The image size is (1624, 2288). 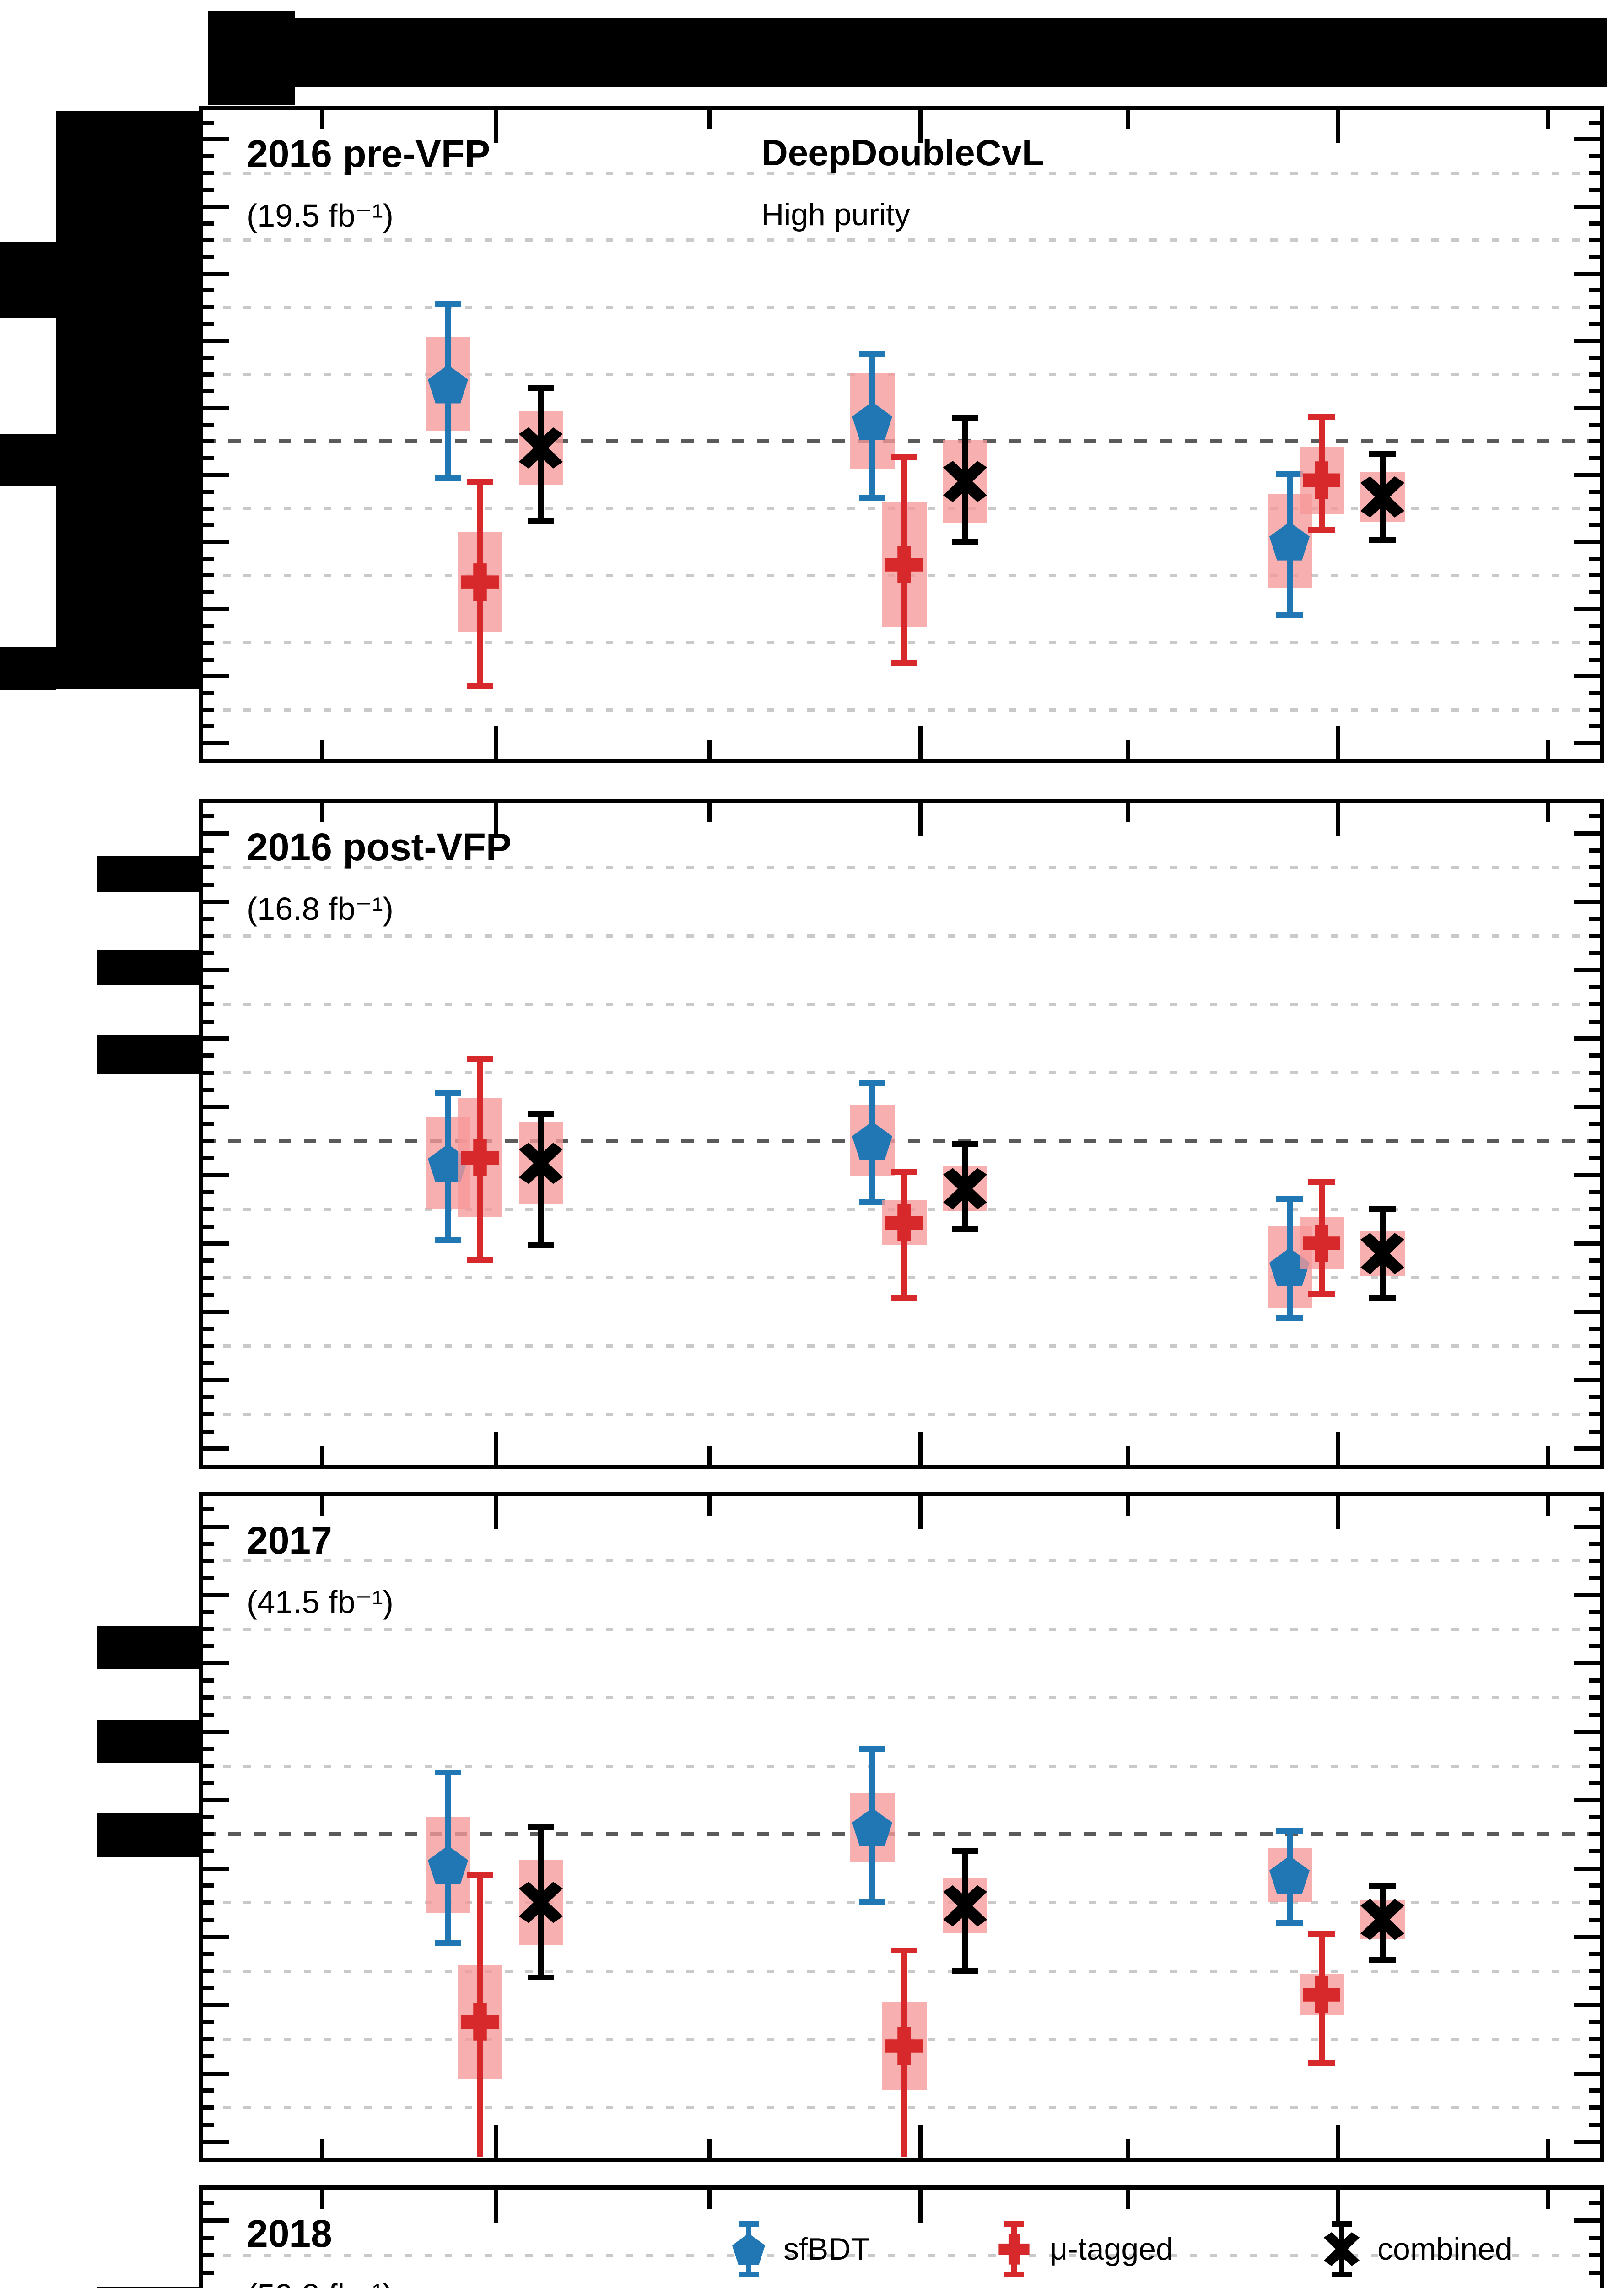 What do you see at coordinates (320, 1602) in the screenshot?
I see `panel-lumi: (41.5 fb⁻¹)` at bounding box center [320, 1602].